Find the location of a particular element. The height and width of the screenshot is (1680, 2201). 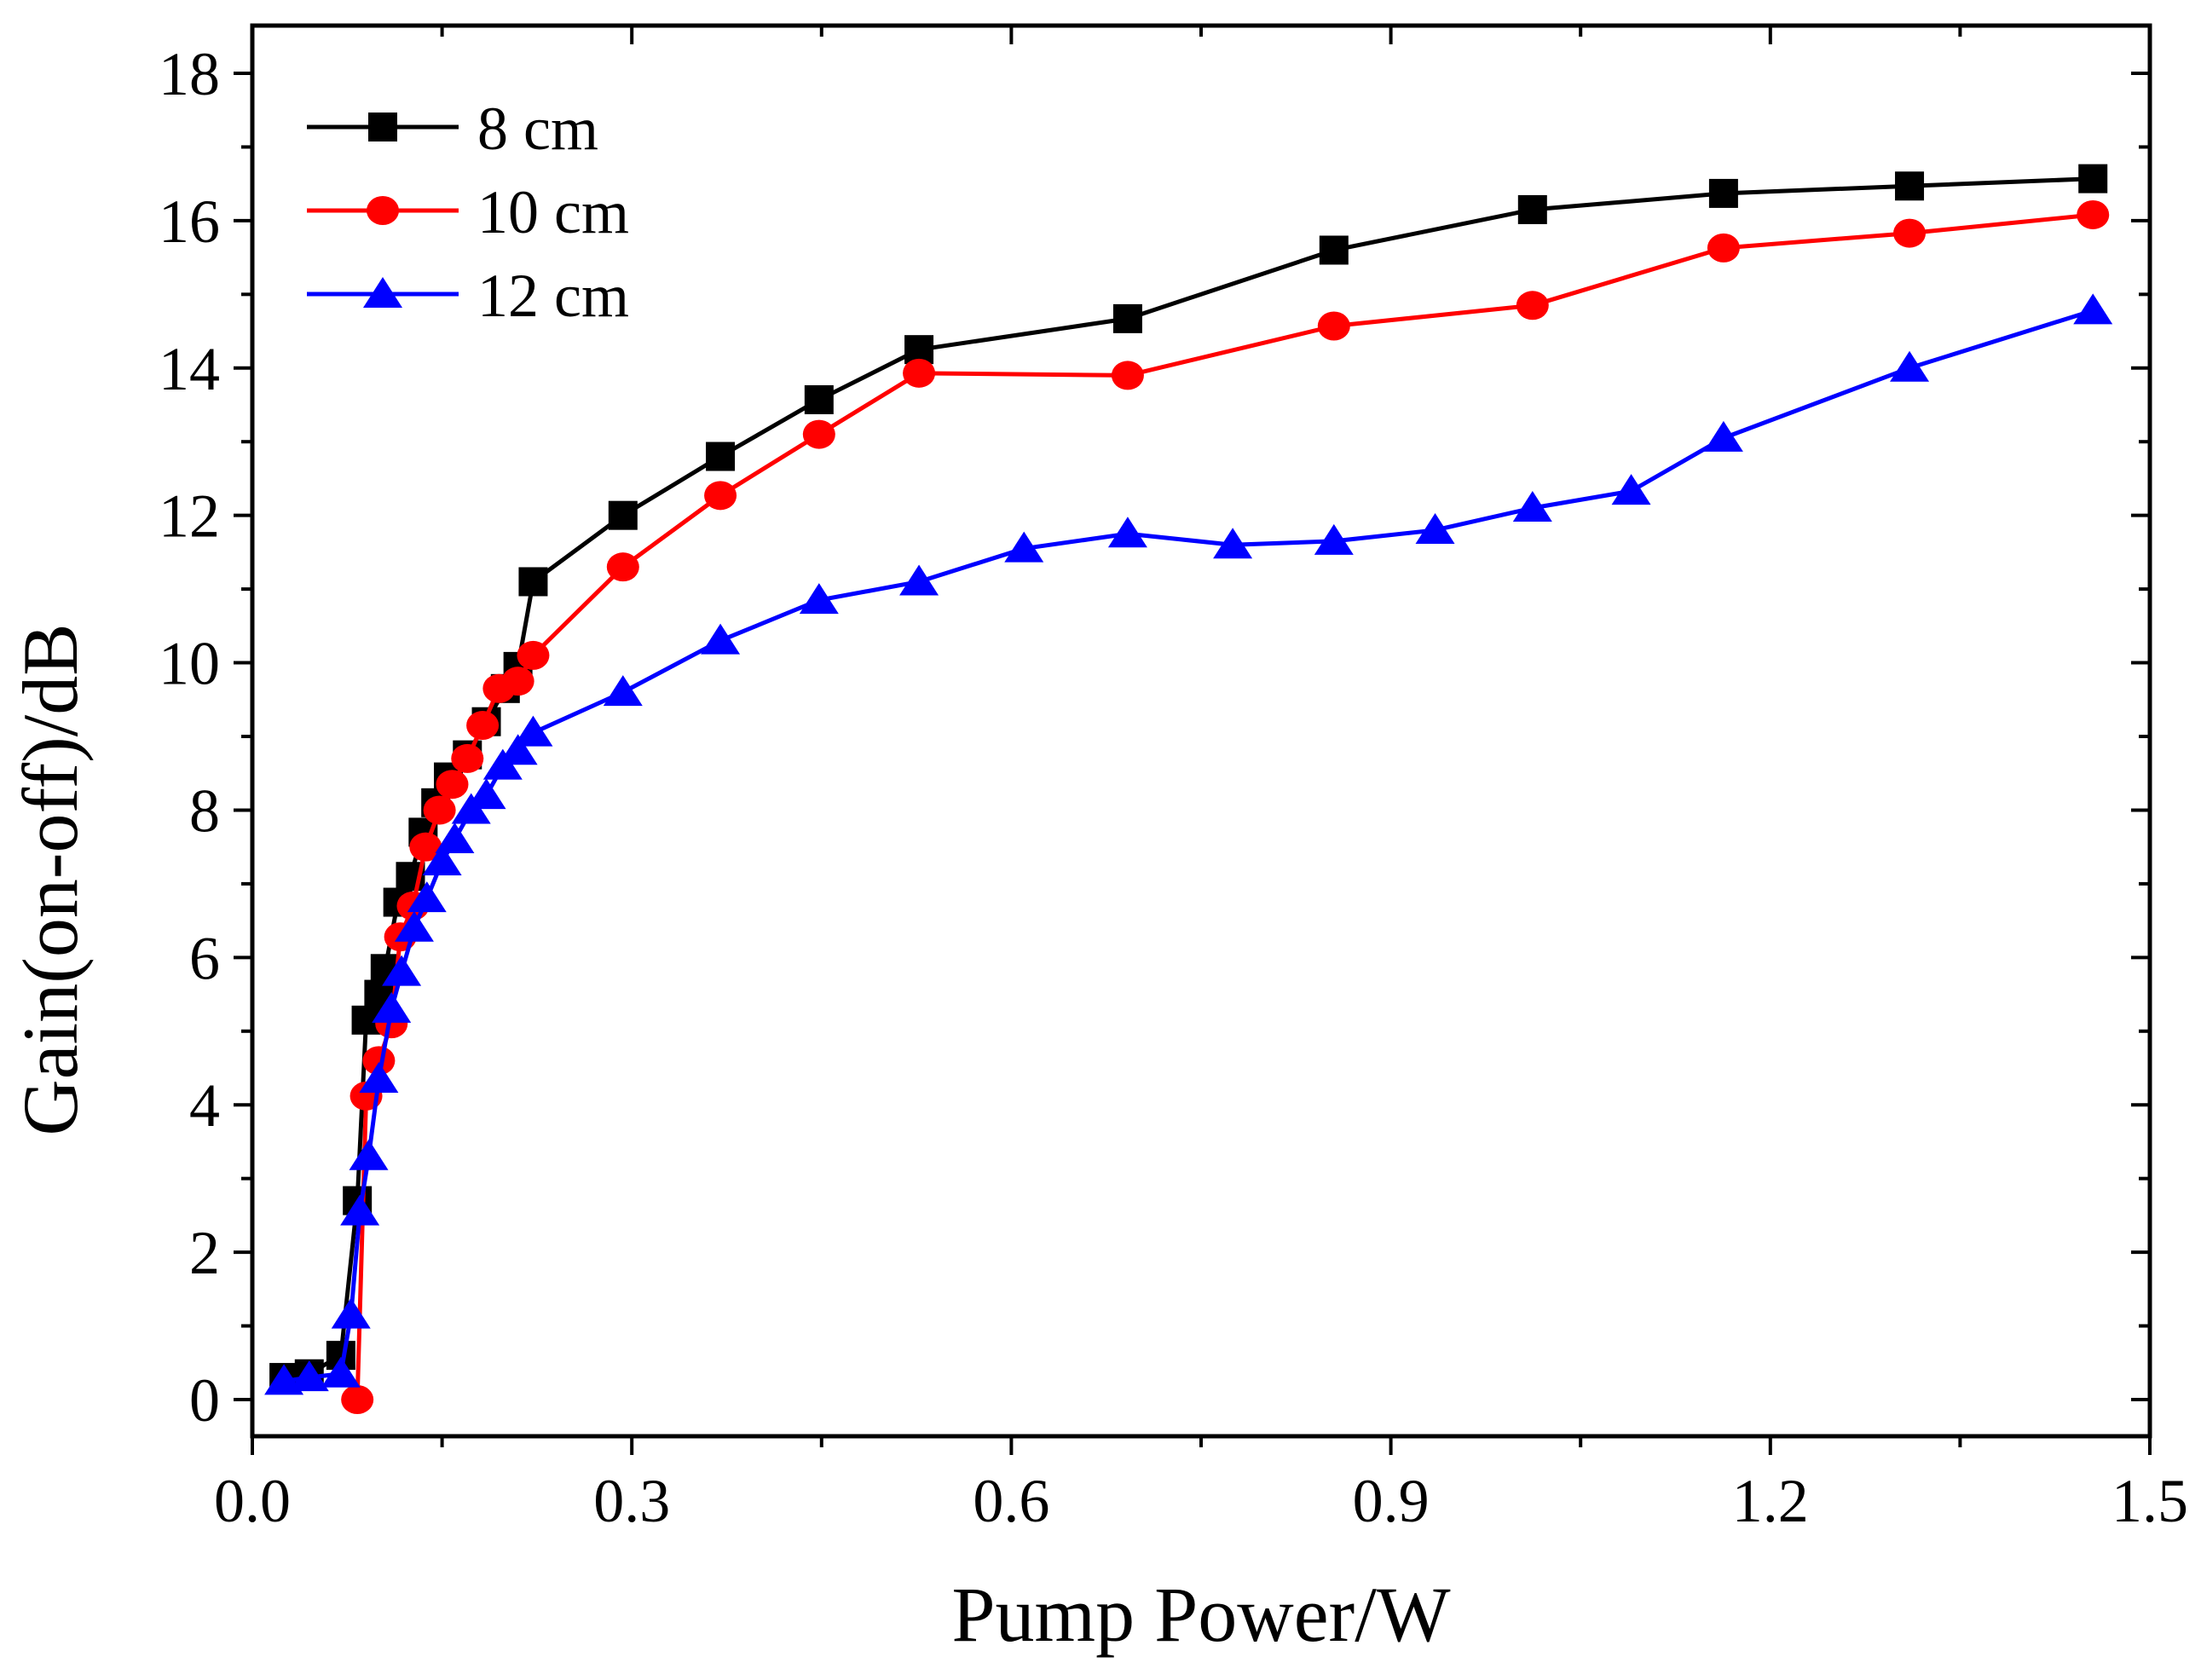

x-tick-label: 1.2 is located at coordinates (1771, 1501).